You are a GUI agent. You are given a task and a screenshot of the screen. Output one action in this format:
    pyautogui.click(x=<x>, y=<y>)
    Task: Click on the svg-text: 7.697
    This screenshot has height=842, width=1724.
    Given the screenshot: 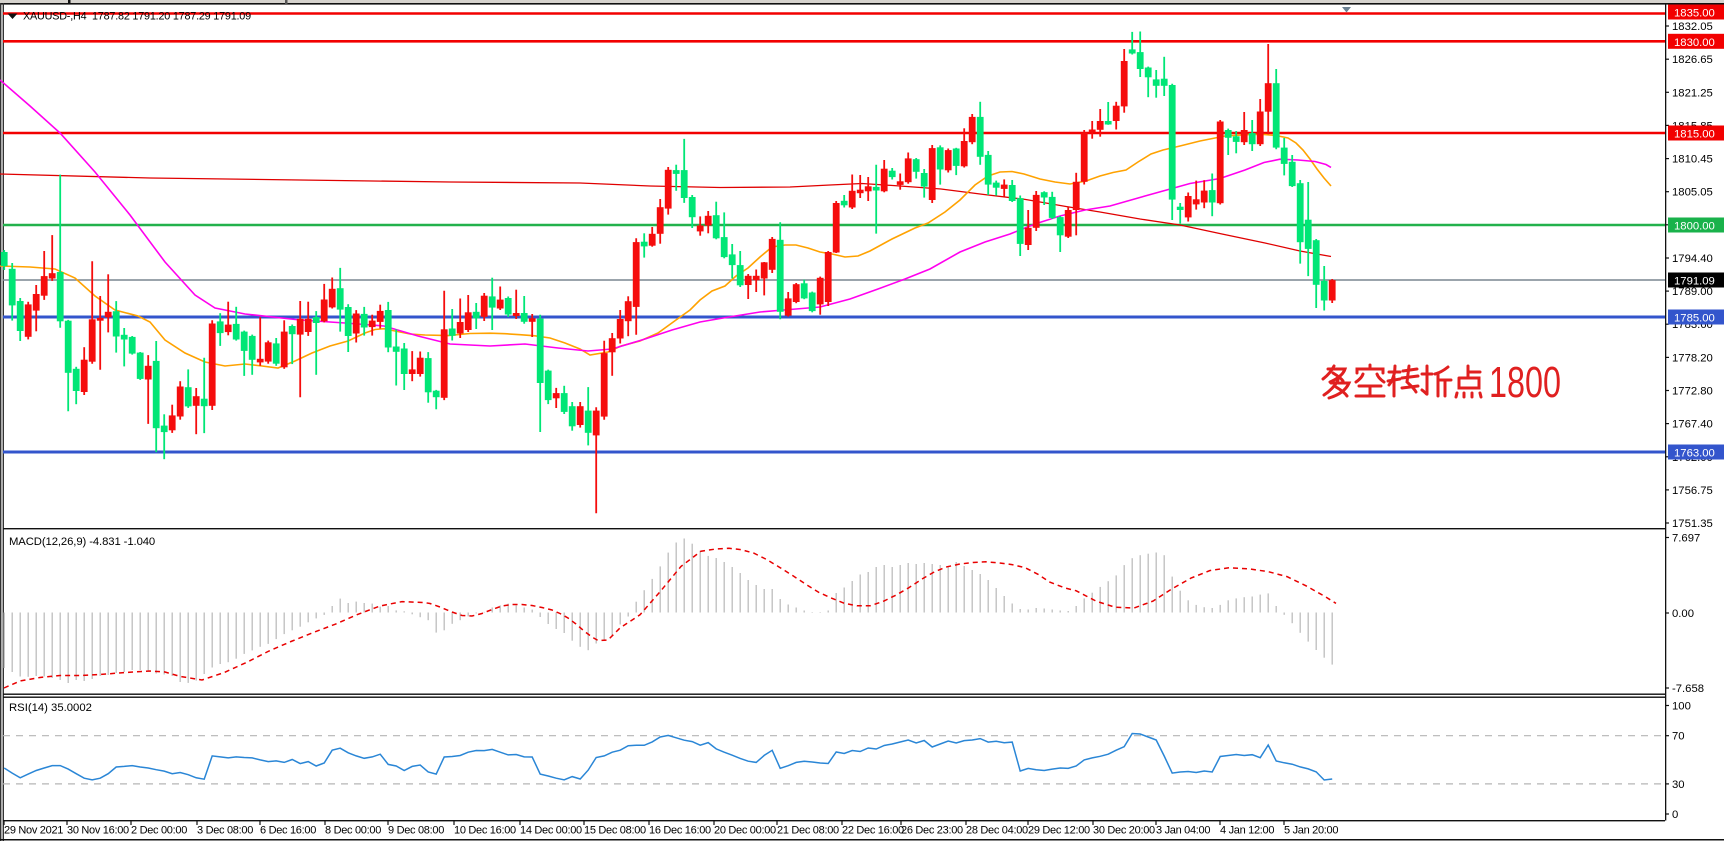 What is the action you would take?
    pyautogui.click(x=1686, y=539)
    